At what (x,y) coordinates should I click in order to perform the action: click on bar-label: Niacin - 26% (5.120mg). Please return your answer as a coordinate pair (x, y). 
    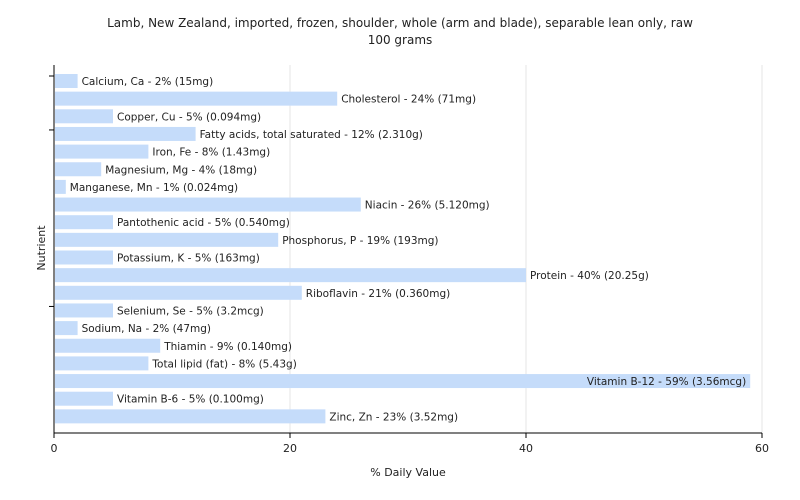
    Looking at the image, I should click on (427, 206).